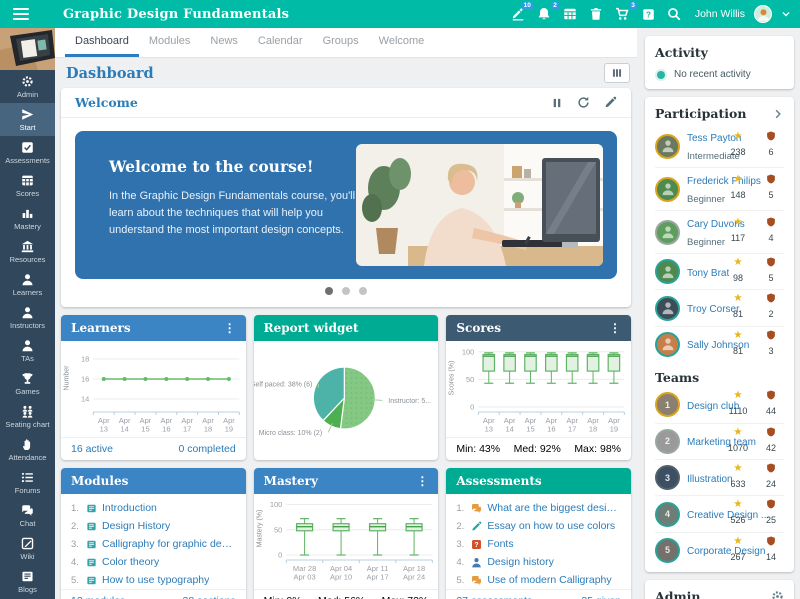 This screenshot has width=800, height=599. I want to click on svg-text: 17, so click(572, 429).